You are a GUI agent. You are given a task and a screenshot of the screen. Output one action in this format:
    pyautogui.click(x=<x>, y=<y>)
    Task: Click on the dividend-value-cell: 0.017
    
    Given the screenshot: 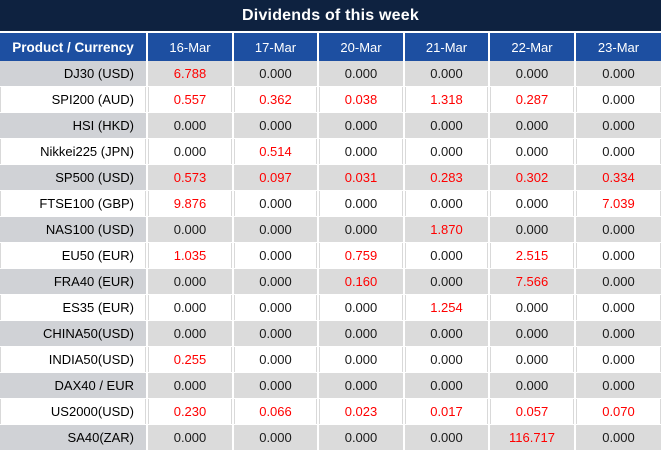 What is the action you would take?
    pyautogui.click(x=447, y=412)
    